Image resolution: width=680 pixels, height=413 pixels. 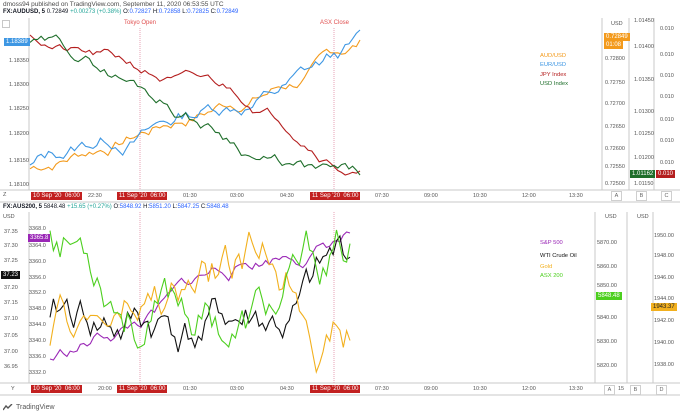 What do you see at coordinates (24, 12) in the screenshot?
I see `top-symbol: FX:AUDUSD, 5` at bounding box center [24, 12].